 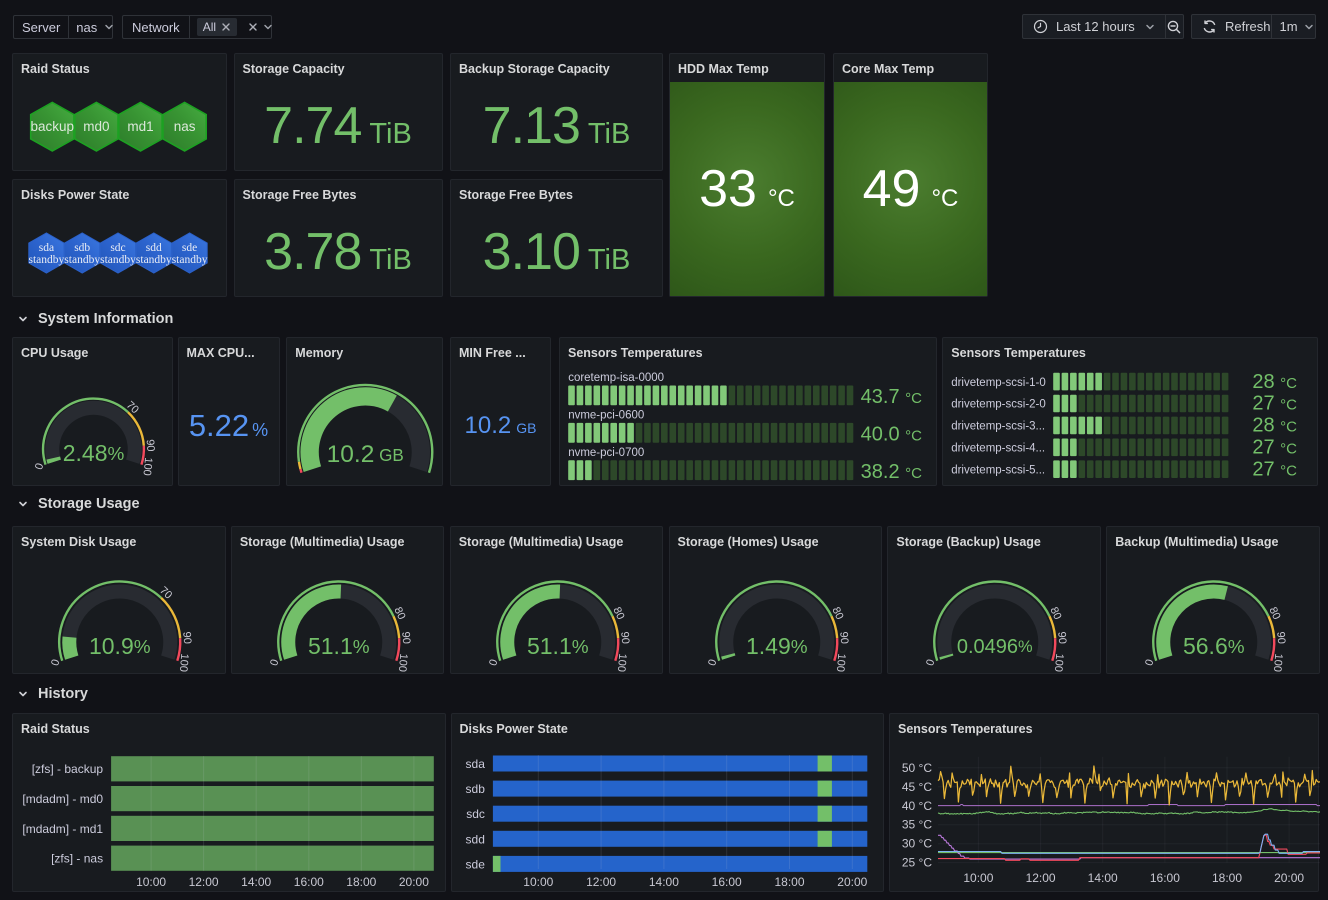 I want to click on svg-text: nvme-pci-0700, so click(x=606, y=453).